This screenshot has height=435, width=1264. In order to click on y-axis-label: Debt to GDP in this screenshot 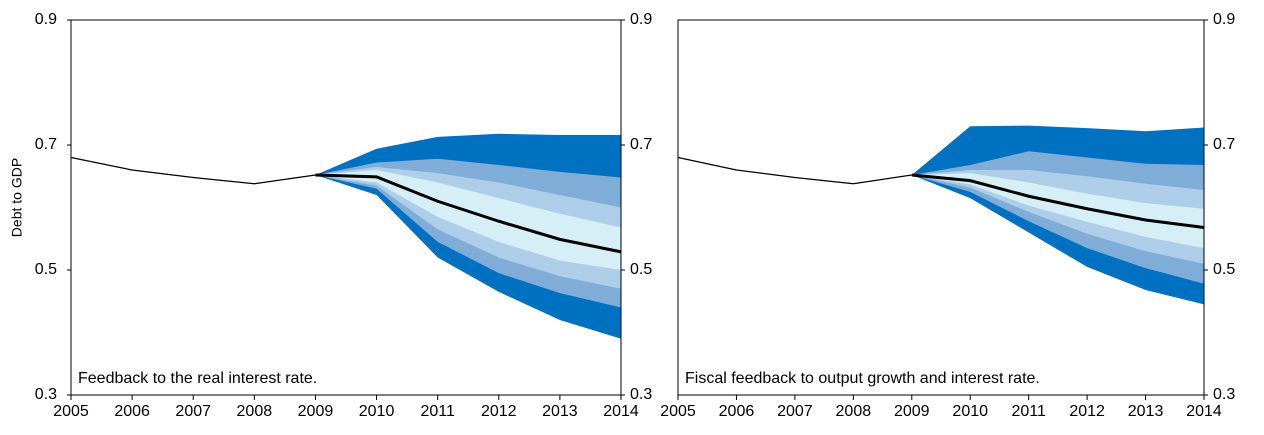, I will do `click(17, 197)`.